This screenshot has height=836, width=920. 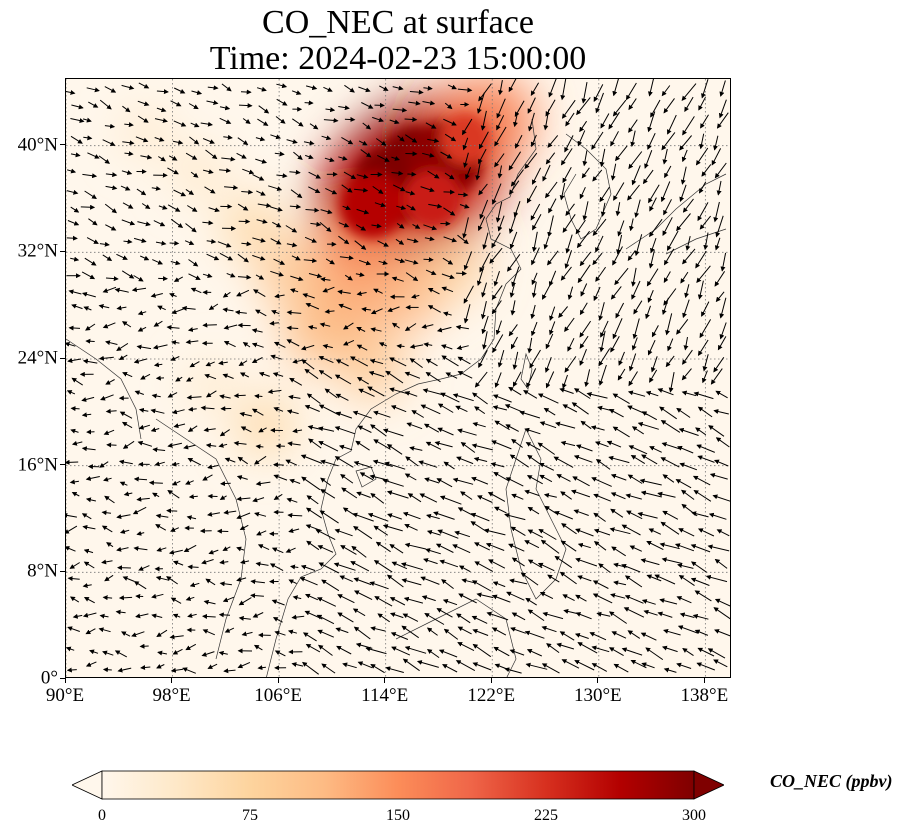 What do you see at coordinates (37, 145) in the screenshot?
I see `lat-tick-label: 40°N` at bounding box center [37, 145].